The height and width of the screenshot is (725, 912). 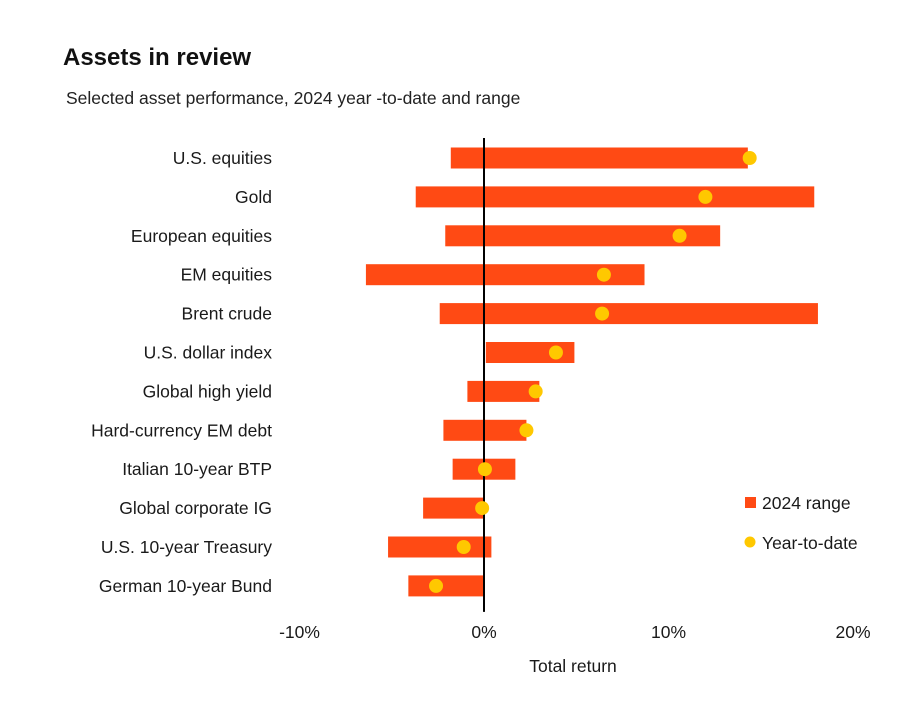 I want to click on x-tick-label: 10%, so click(x=668, y=632).